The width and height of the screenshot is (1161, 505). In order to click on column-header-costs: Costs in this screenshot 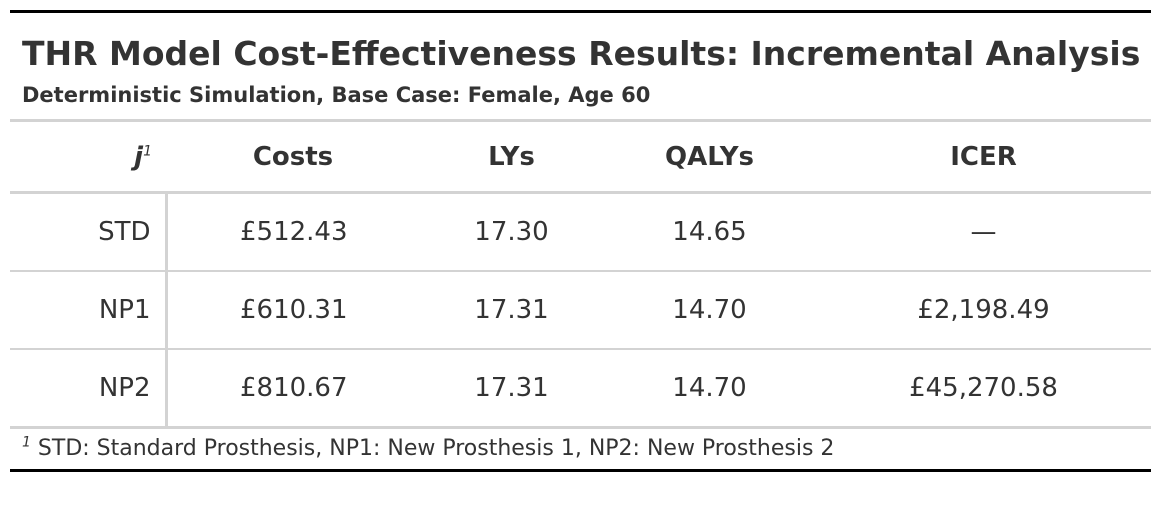, I will do `click(293, 158)`.